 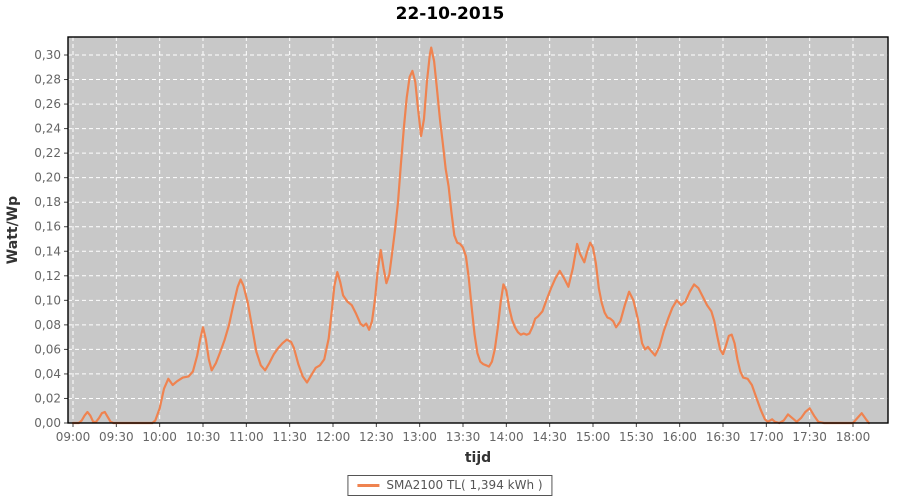 What do you see at coordinates (47, 251) in the screenshot?
I see `y-tick-label: 0,14` at bounding box center [47, 251].